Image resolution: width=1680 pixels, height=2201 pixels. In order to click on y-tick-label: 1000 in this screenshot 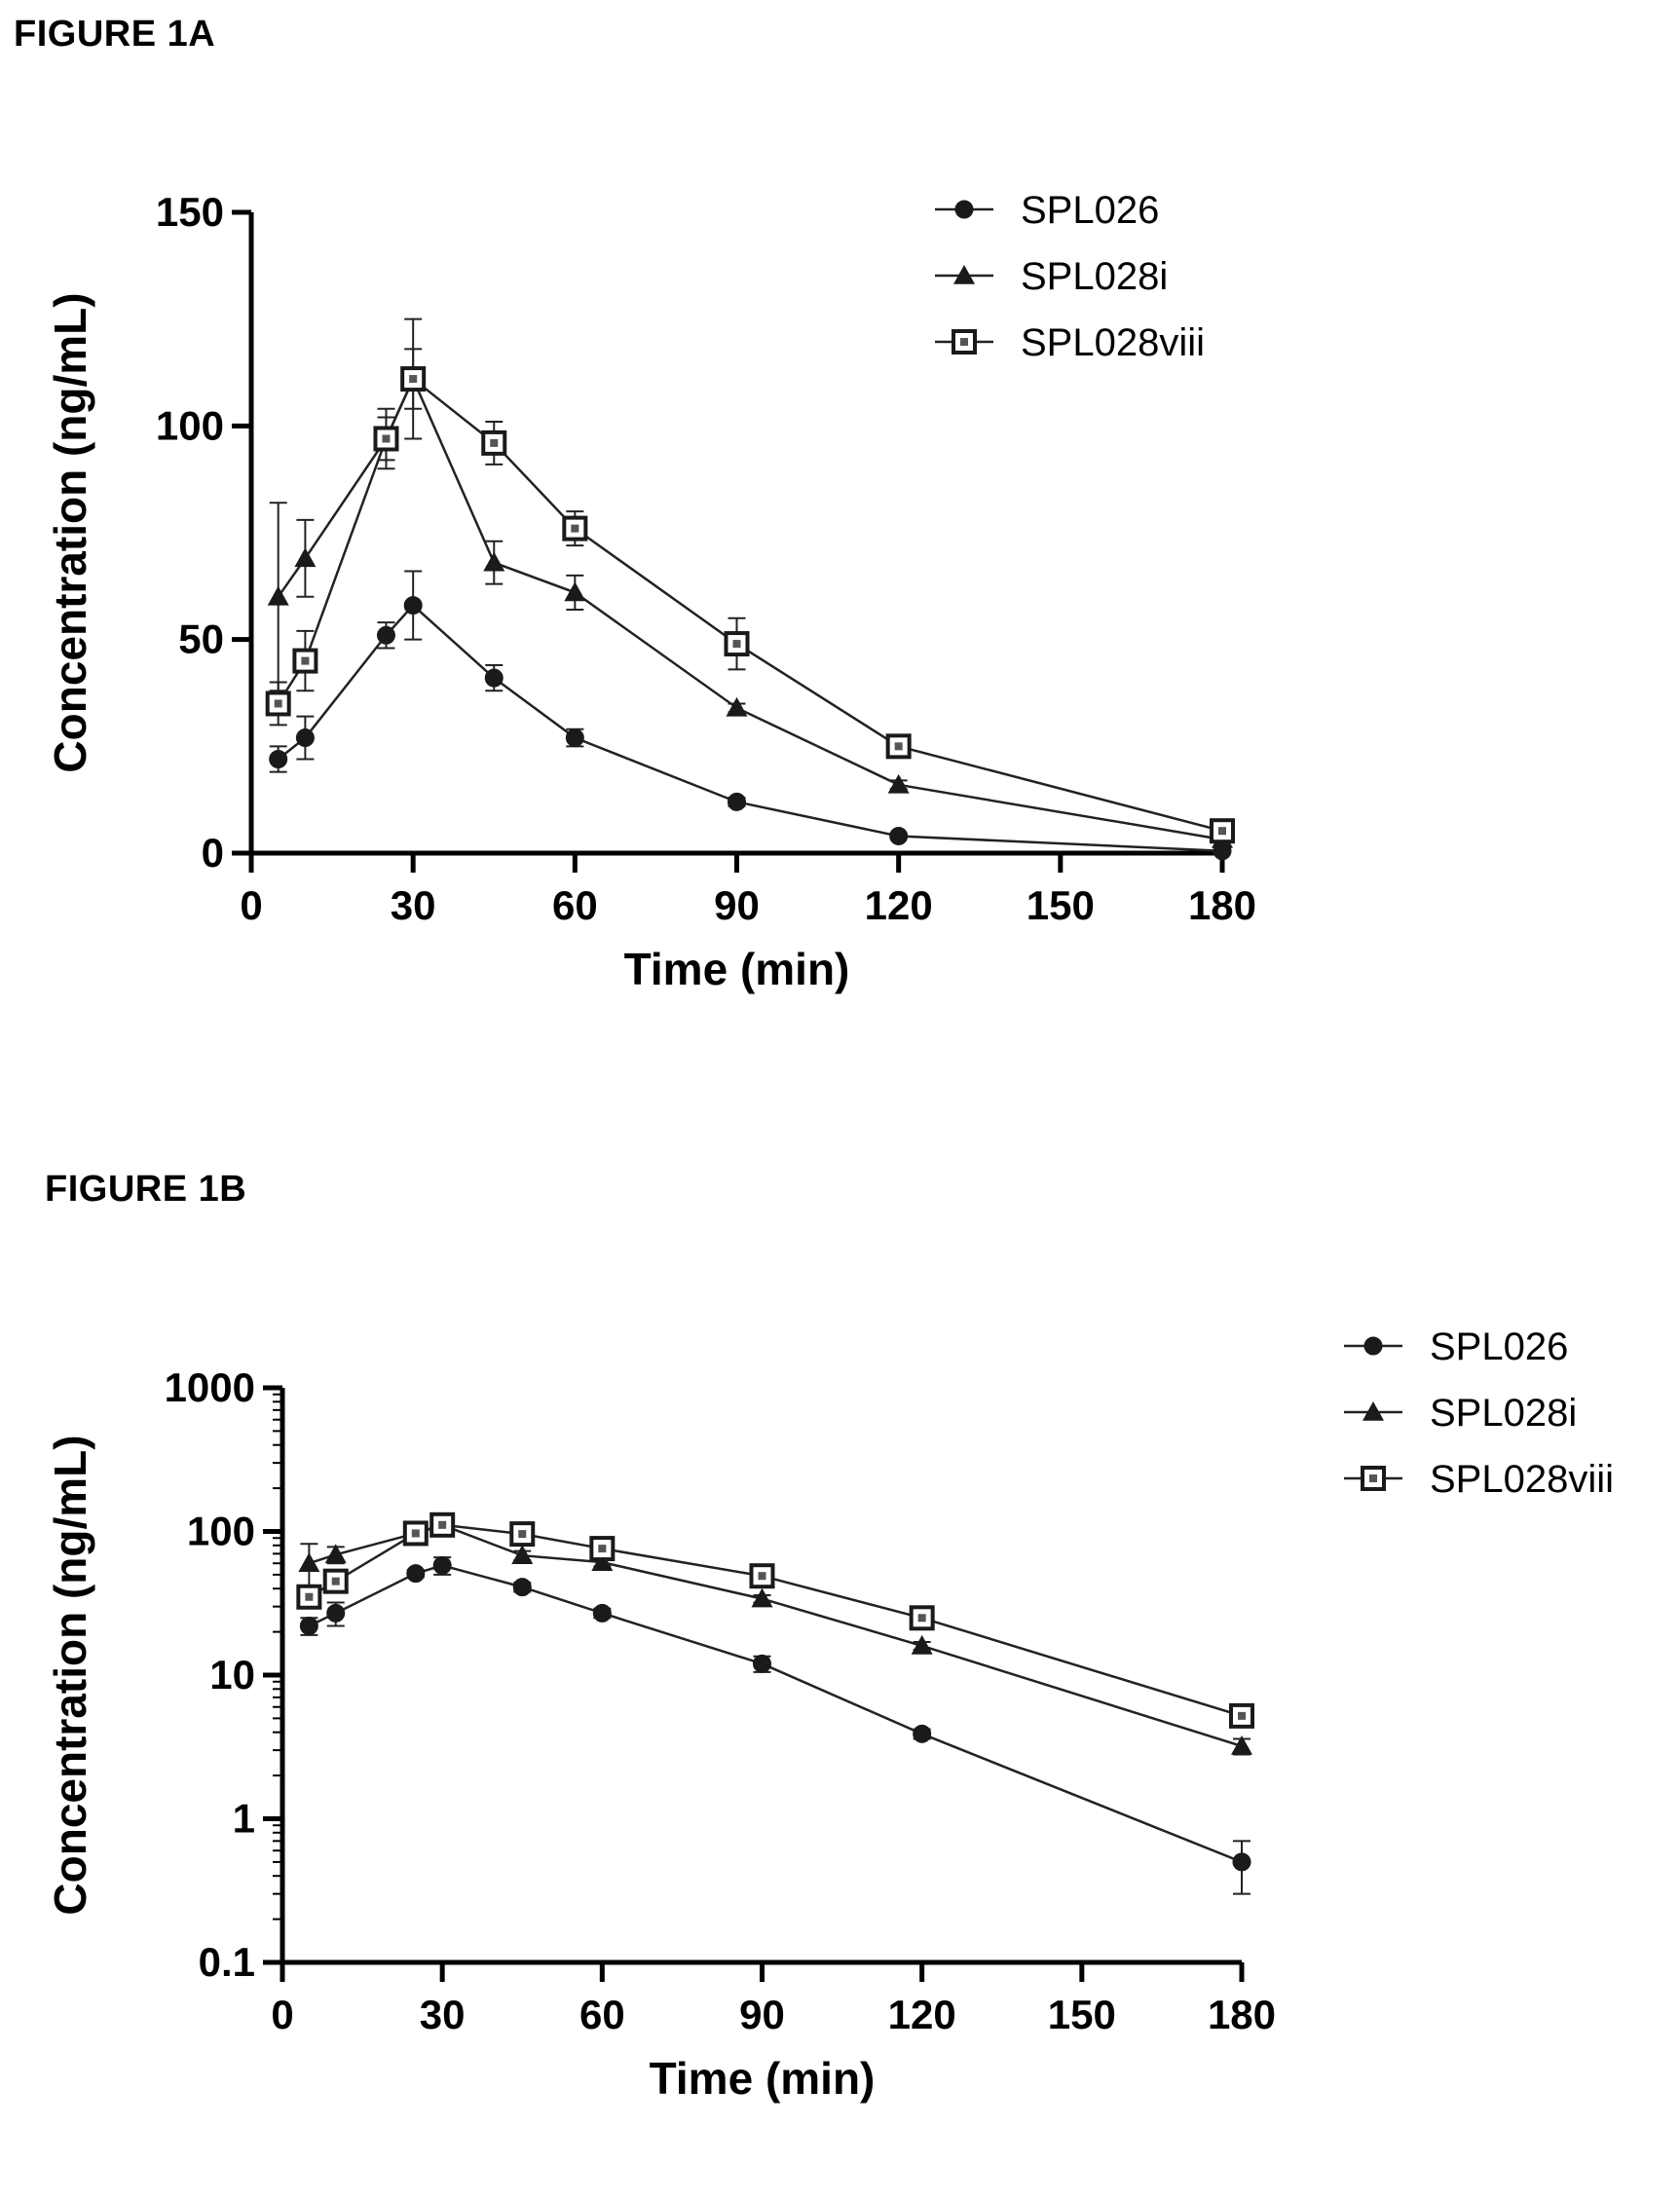, I will do `click(210, 1387)`.